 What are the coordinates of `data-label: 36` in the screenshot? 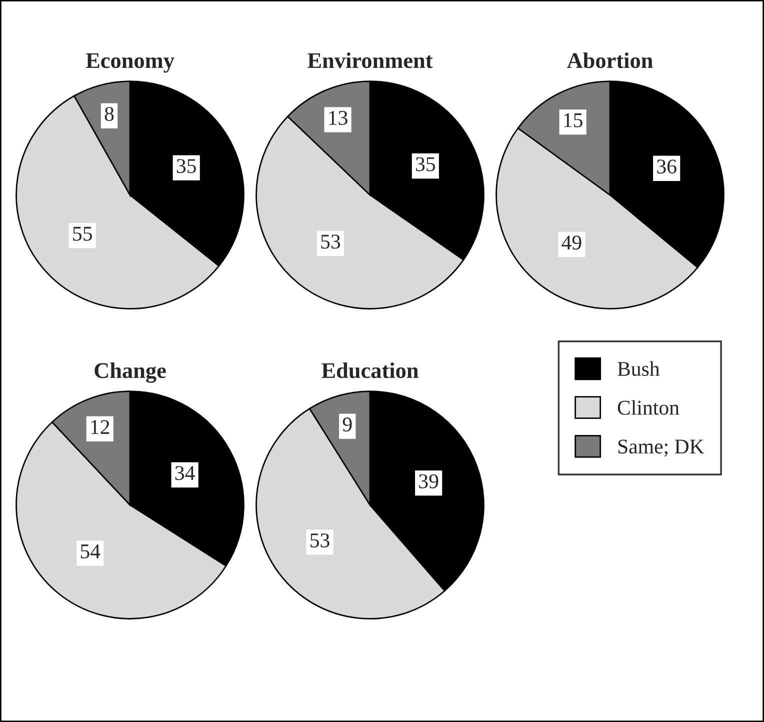 It's located at (666, 167).